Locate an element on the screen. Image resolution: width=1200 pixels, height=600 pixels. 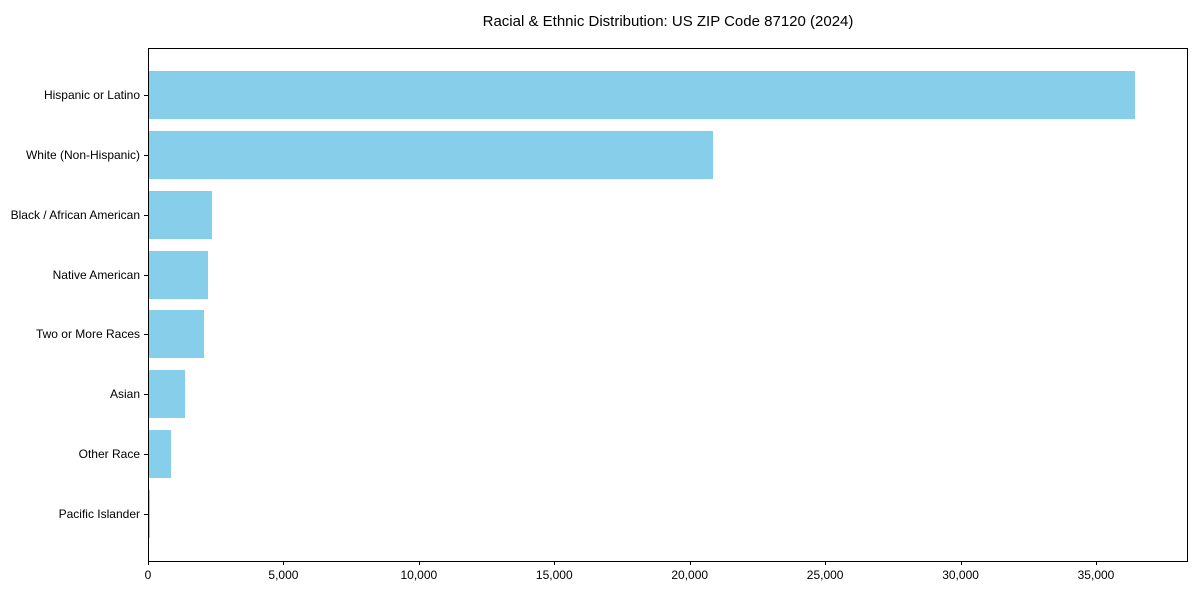
y-tick-label: Black / African American is located at coordinates (75, 214).